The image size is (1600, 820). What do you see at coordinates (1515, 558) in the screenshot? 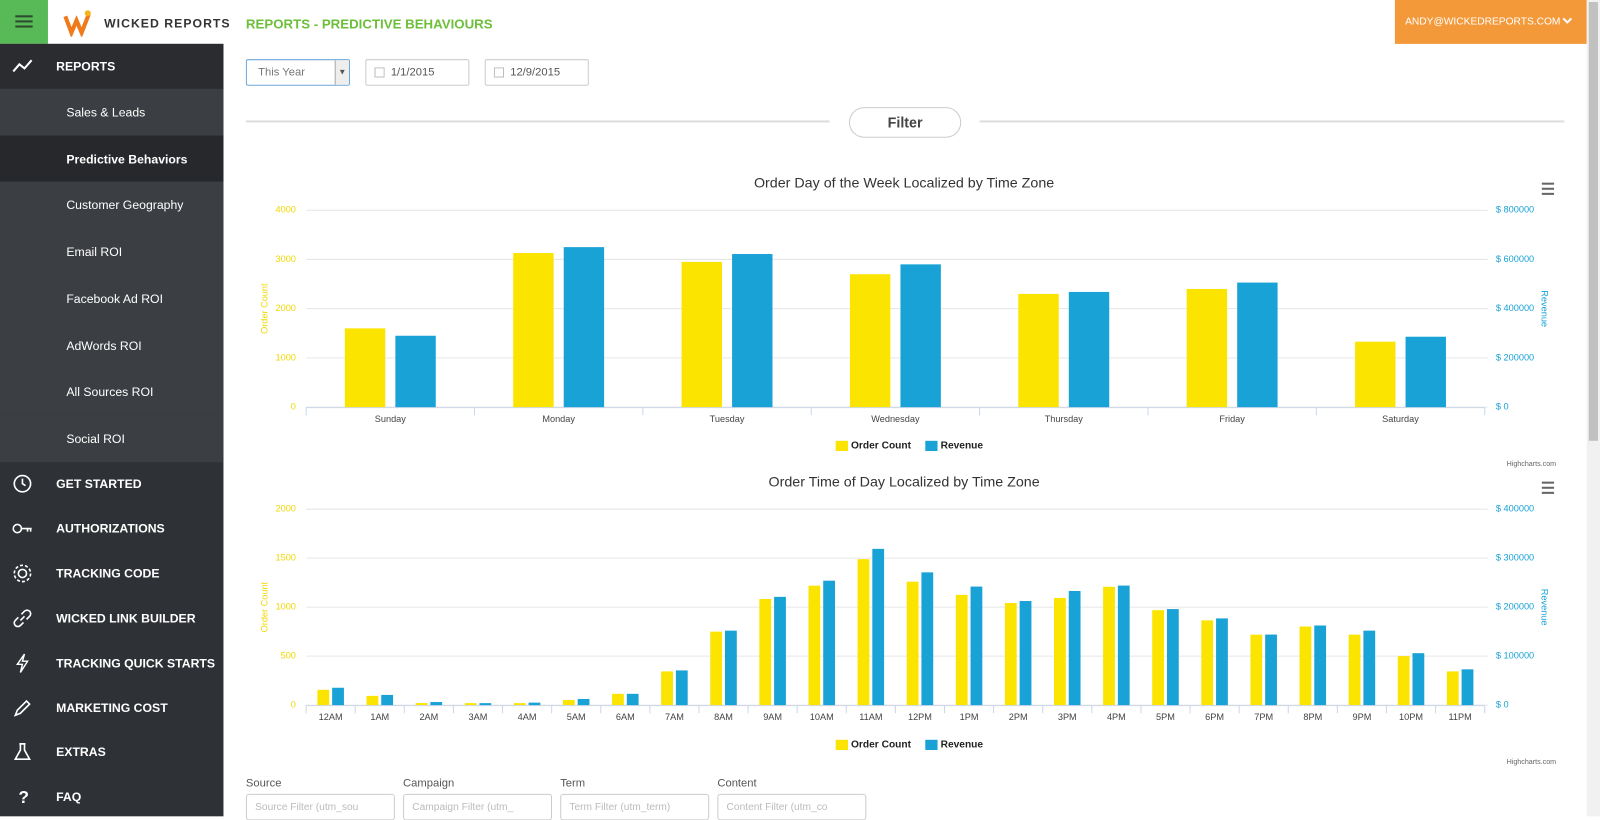
I see `y2-tick-label: $ 300000` at bounding box center [1515, 558].